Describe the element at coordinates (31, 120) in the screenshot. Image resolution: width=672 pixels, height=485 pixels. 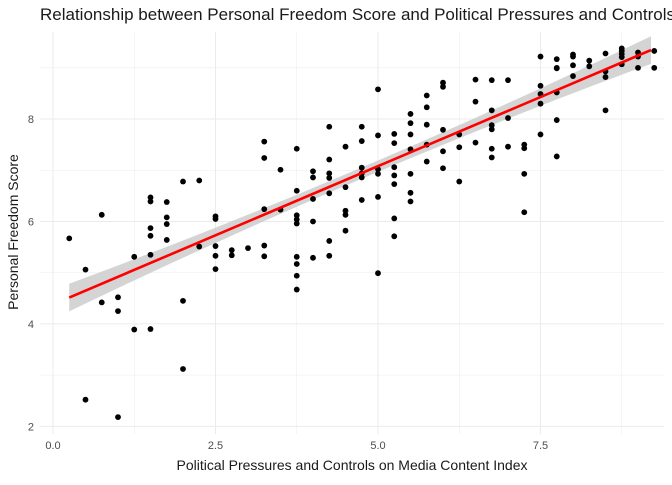
I see `y-tick-label: 8` at that location.